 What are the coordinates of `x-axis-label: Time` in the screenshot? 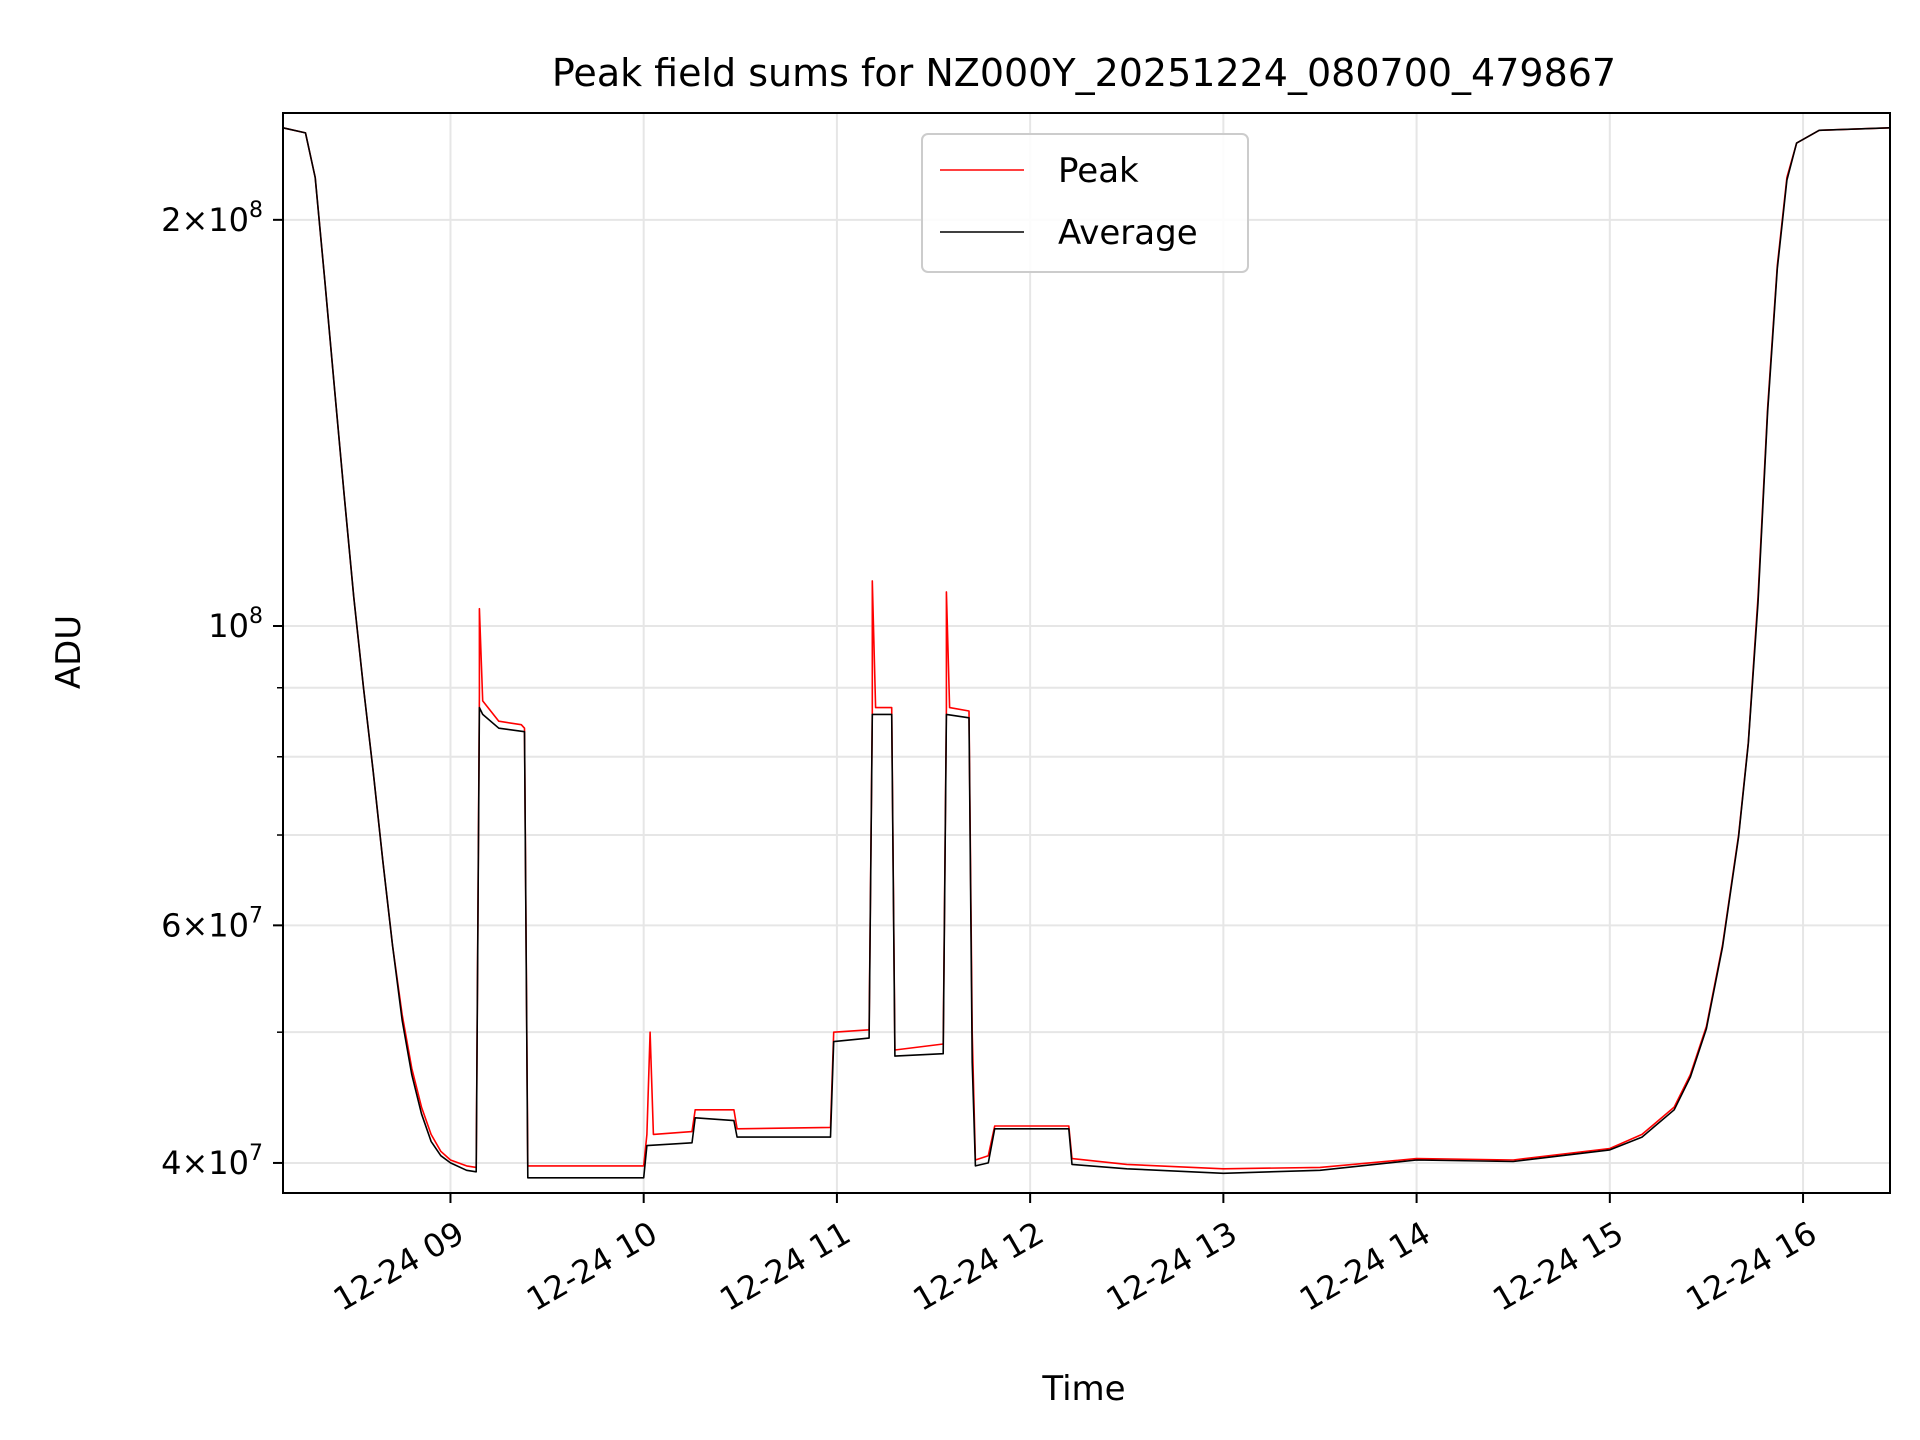 It's located at (1083, 1389).